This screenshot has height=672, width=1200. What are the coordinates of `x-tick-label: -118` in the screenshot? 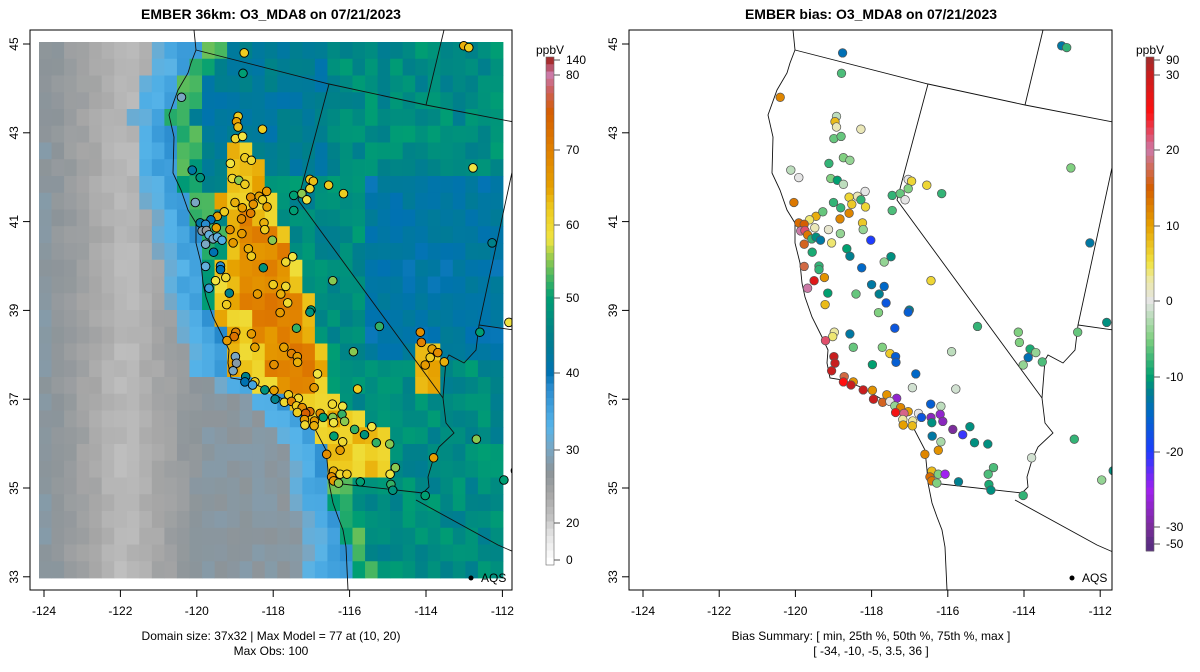 It's located at (871, 611).